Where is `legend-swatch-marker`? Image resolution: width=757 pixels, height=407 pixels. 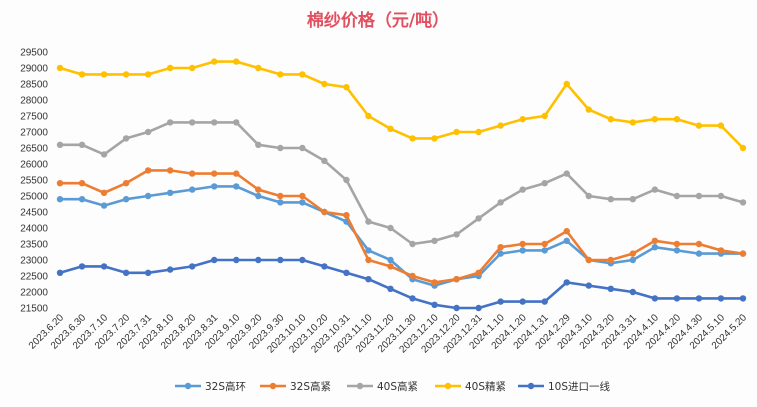
legend-swatch-marker is located at coordinates (448, 386).